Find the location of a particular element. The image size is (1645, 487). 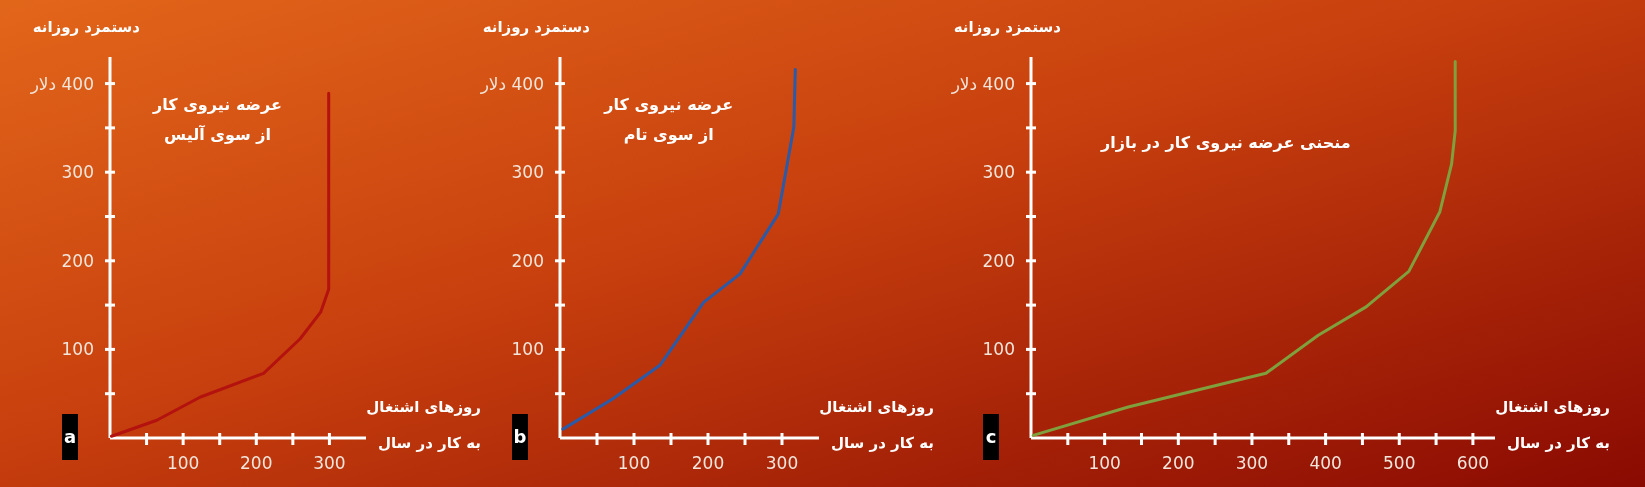

x-tick-label: 400 is located at coordinates (1325, 462).